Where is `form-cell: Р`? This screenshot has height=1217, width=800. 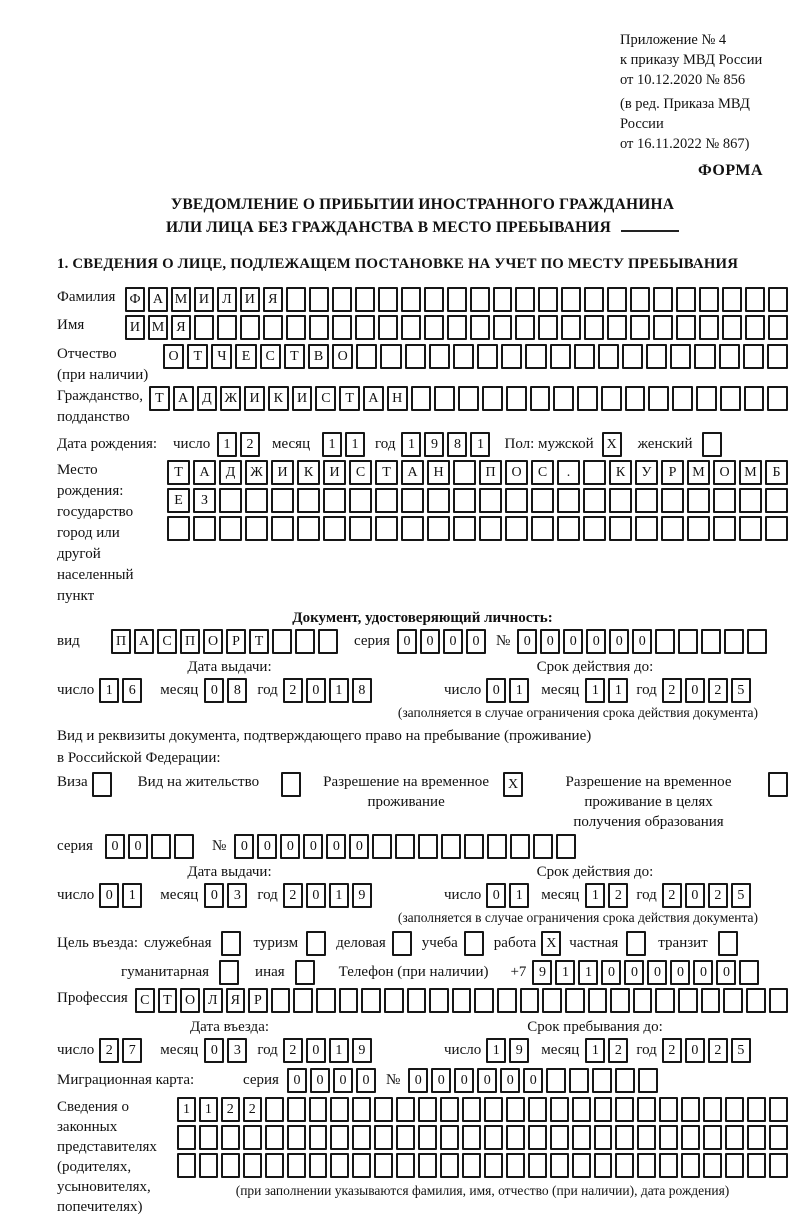
form-cell: Р is located at coordinates (258, 1000).